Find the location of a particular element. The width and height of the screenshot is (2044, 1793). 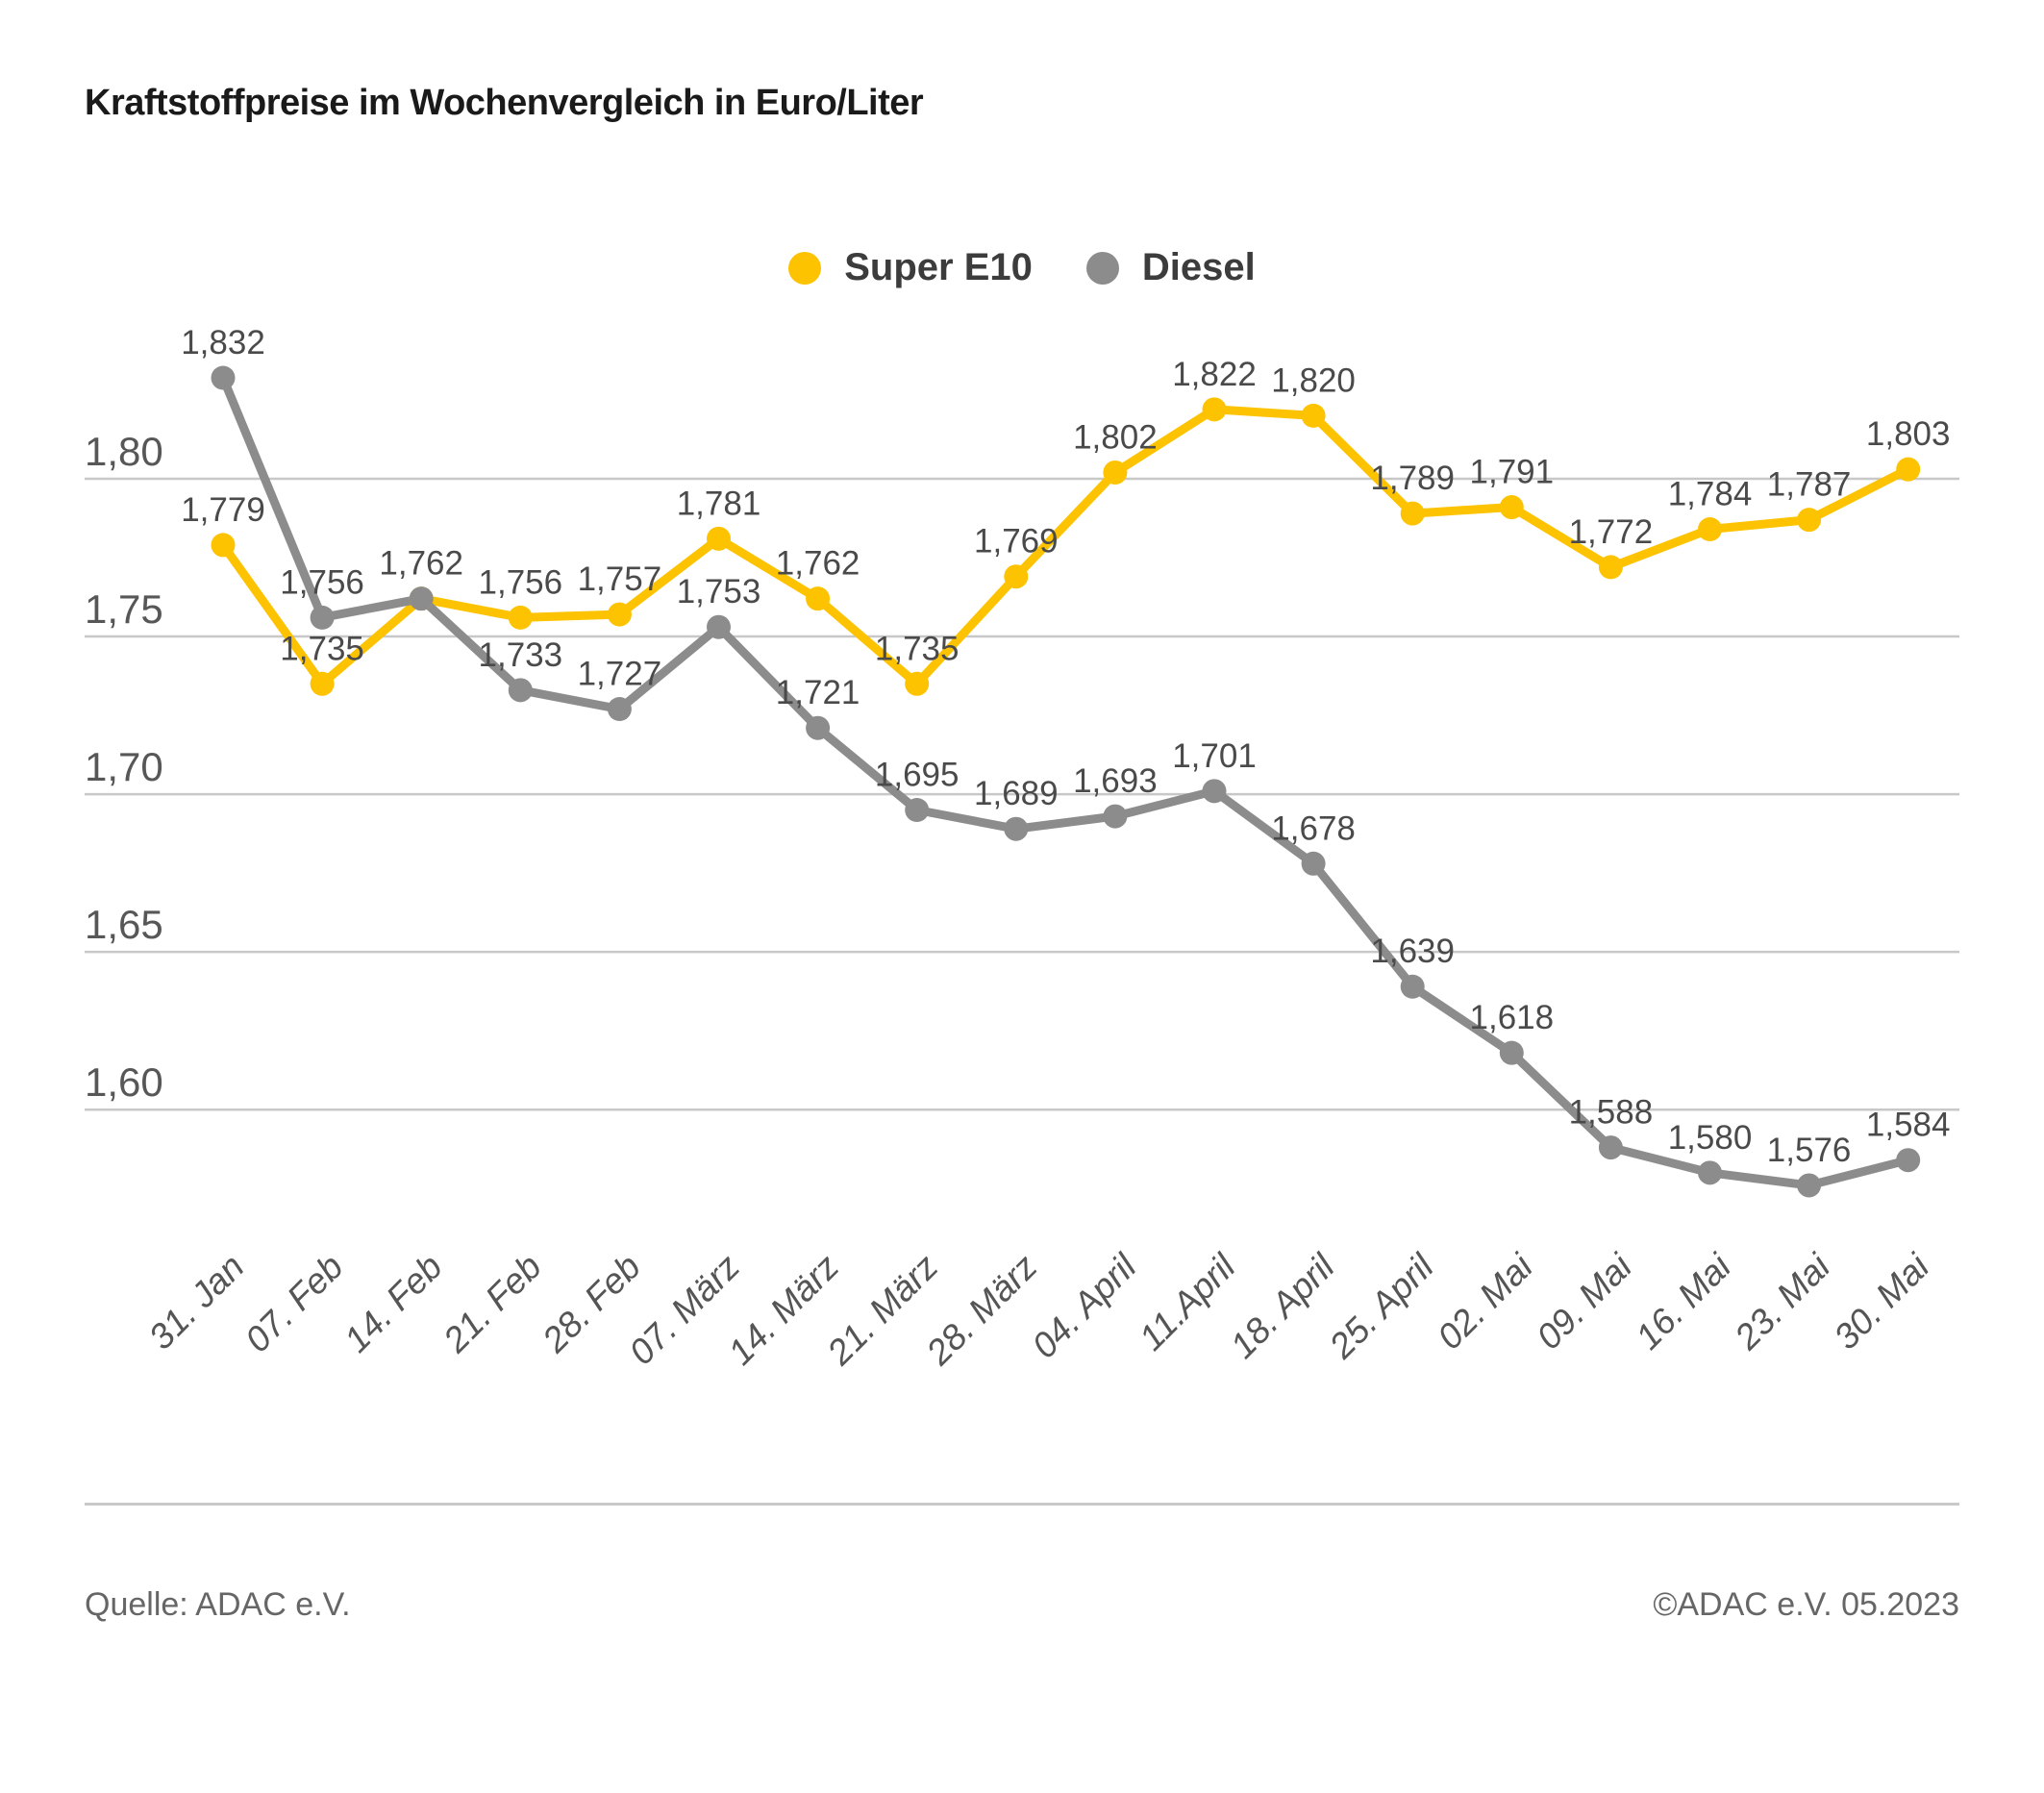

legend-label-diesel: Diesel is located at coordinates (1198, 267).